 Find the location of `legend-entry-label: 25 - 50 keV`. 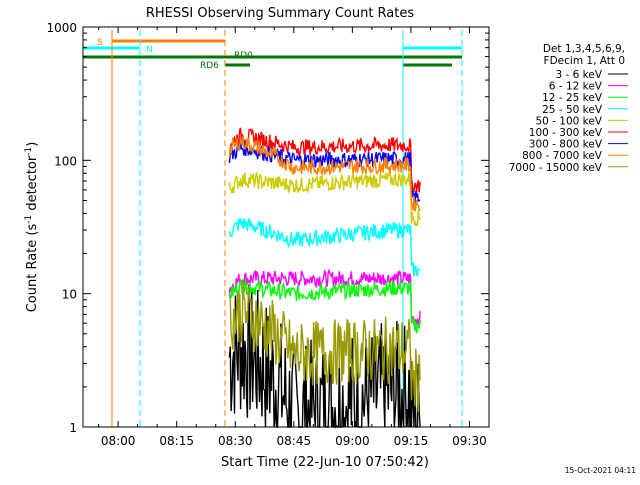

legend-entry-label: 25 - 50 keV is located at coordinates (572, 110).